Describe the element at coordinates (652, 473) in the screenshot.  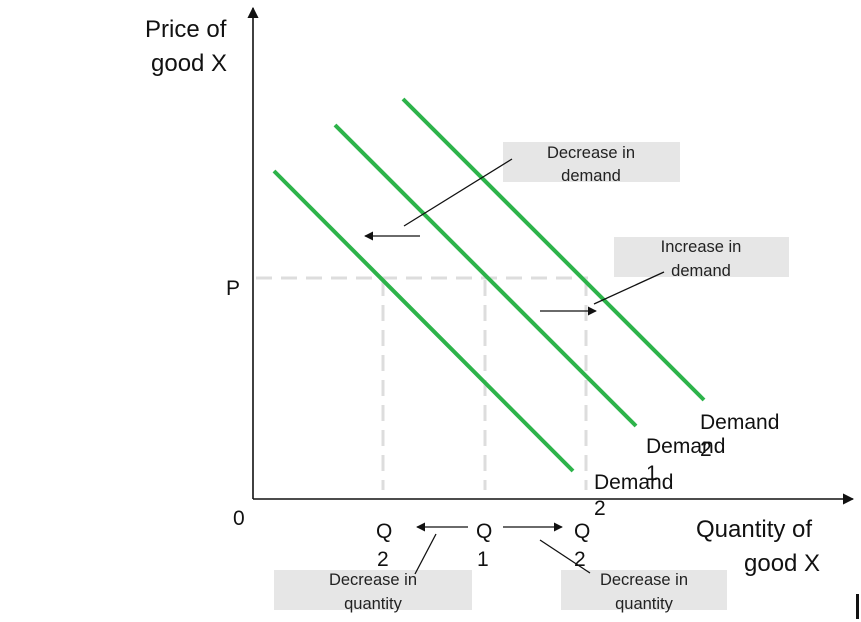
I see `curve-label-middle-line2: 1` at that location.